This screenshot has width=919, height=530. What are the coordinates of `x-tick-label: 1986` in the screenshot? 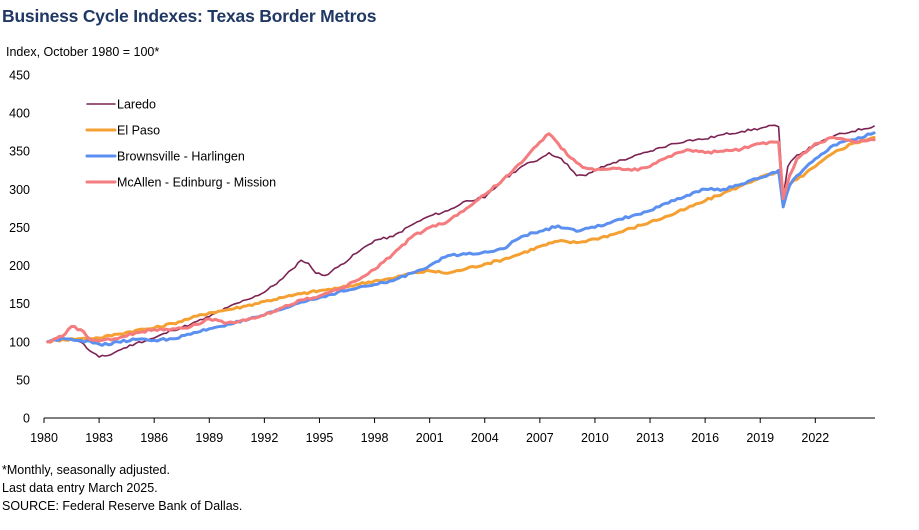 It's located at (154, 438).